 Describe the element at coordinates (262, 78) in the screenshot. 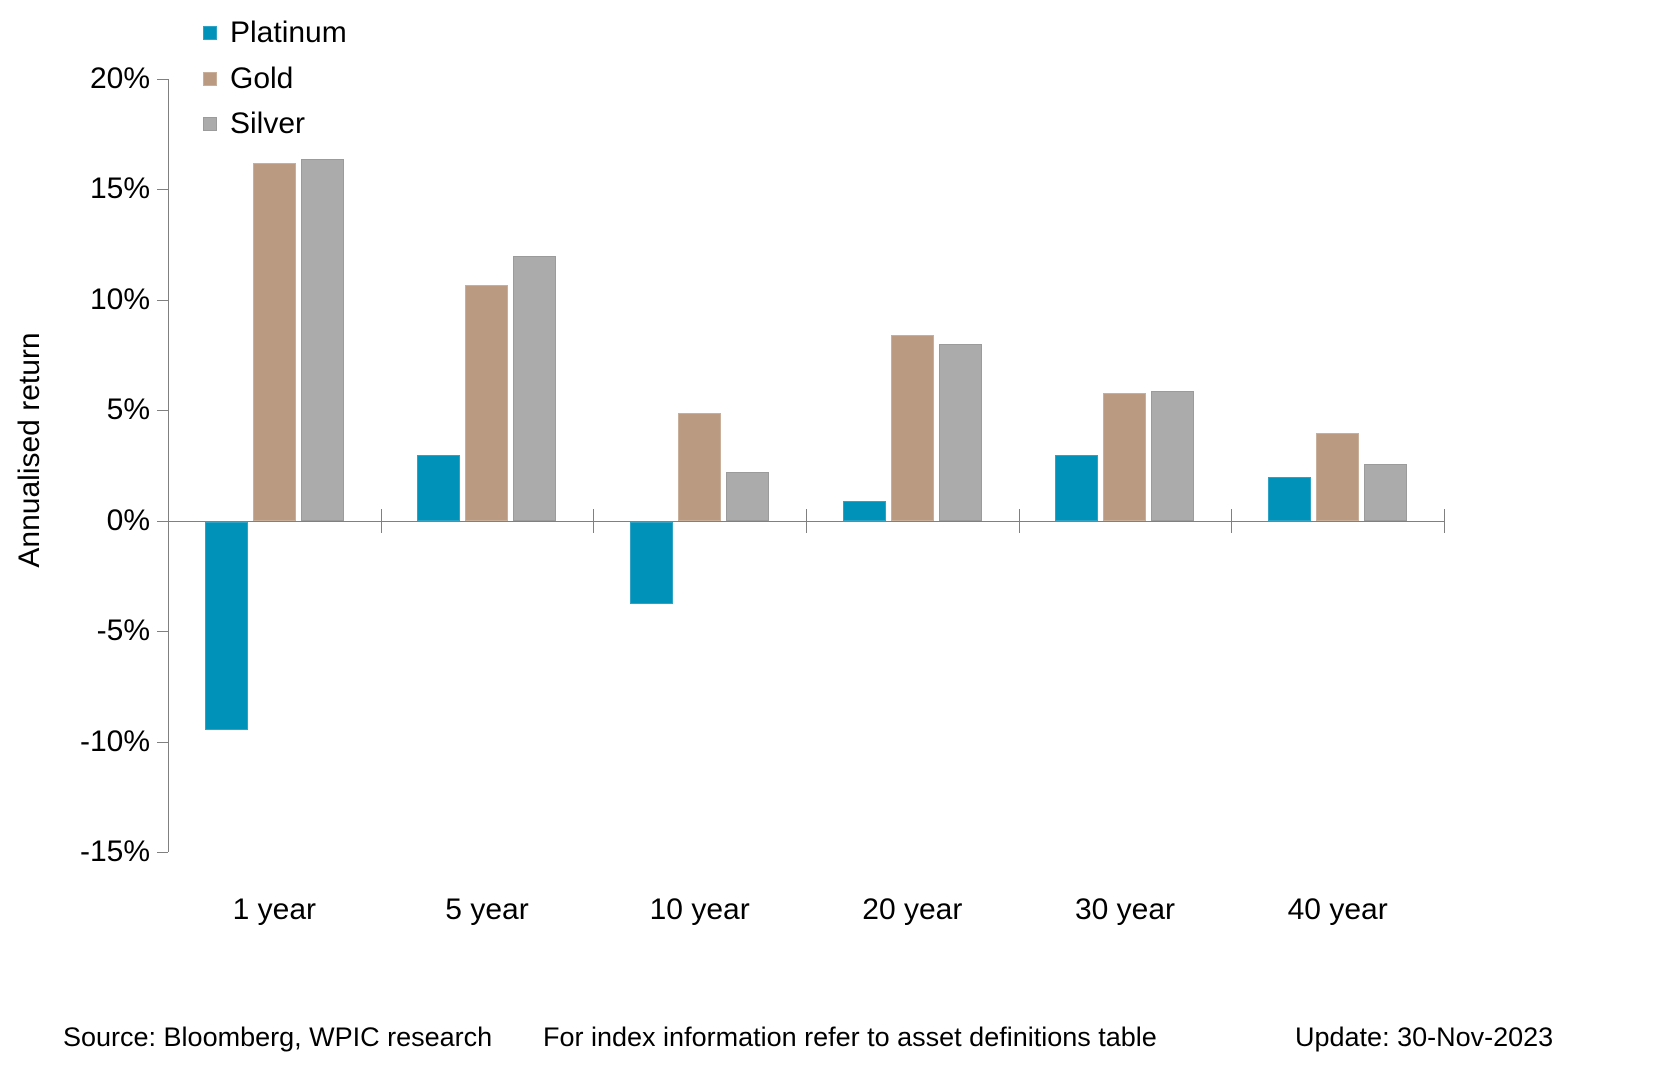

I see `legend-label-gold: Gold` at that location.